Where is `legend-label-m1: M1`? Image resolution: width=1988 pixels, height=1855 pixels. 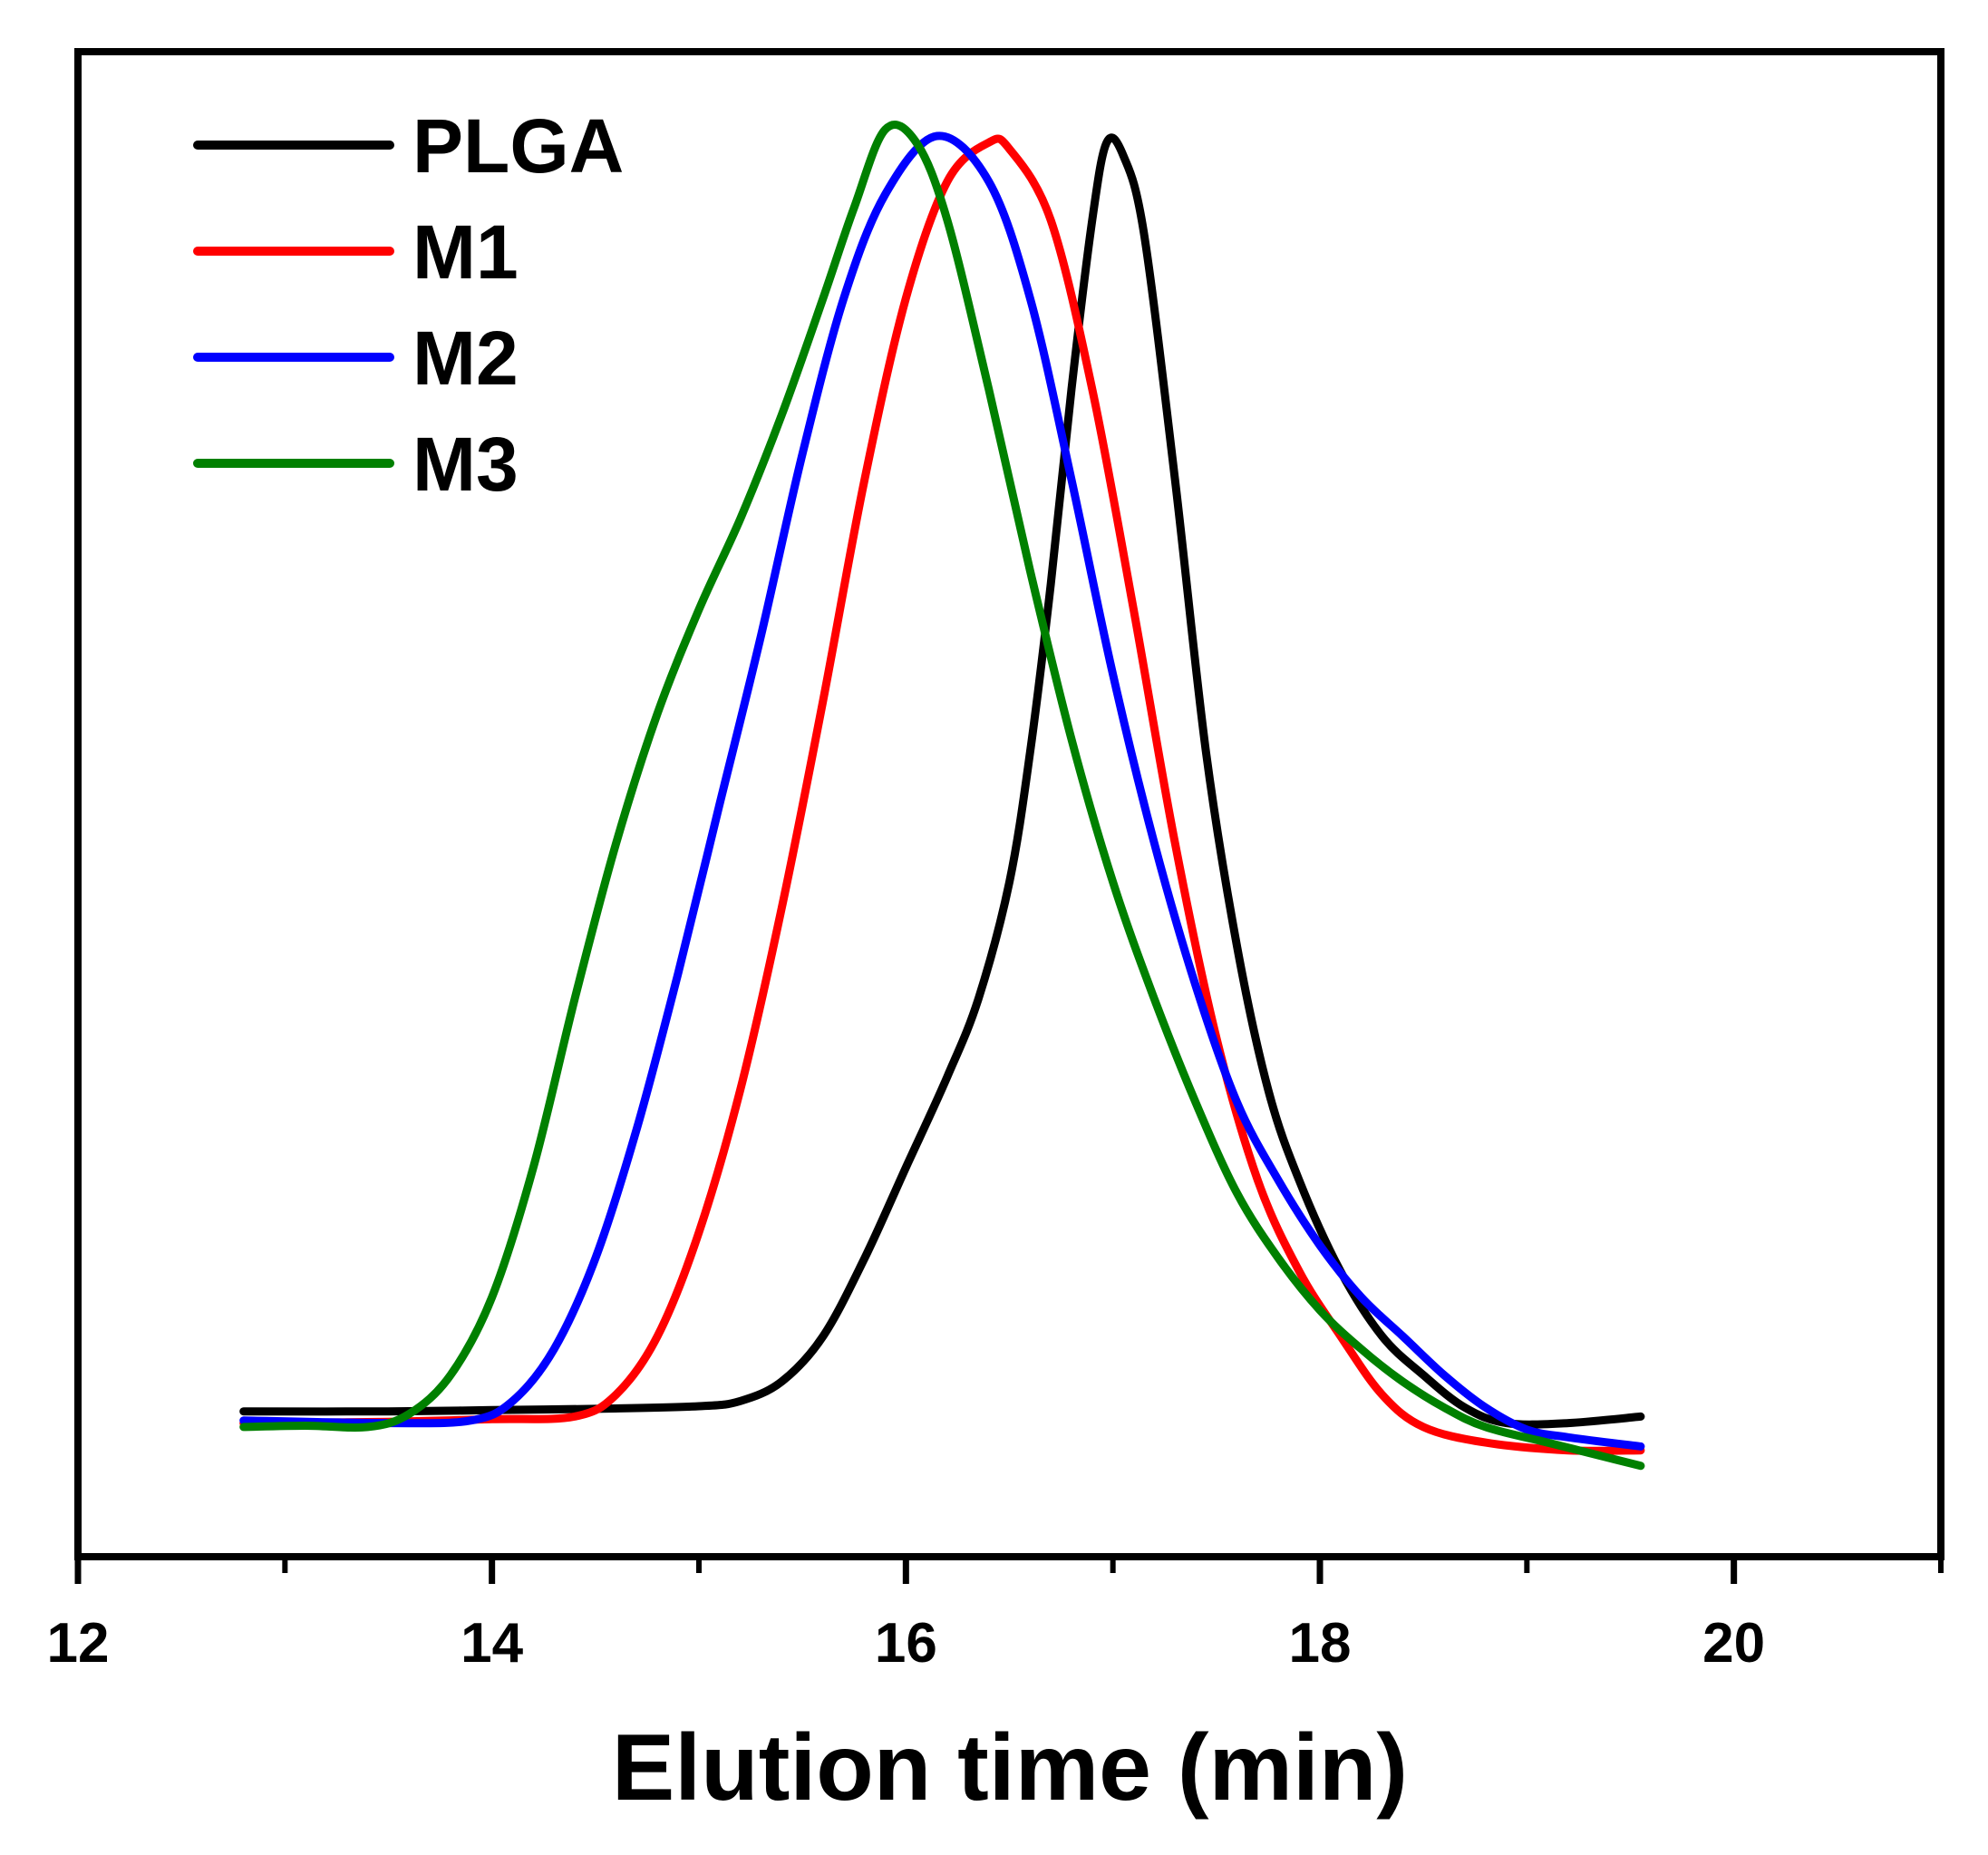
legend-label-m1: M1 is located at coordinates (466, 252).